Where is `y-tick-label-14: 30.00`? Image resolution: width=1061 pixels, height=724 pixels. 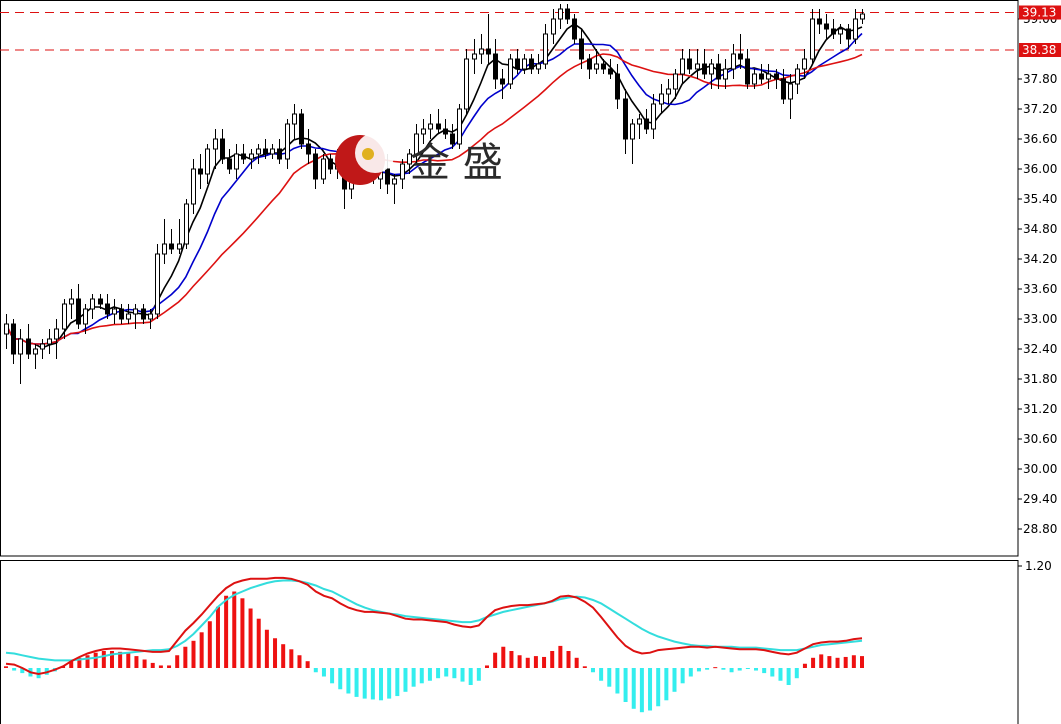 y-tick-label-14: 30.00 is located at coordinates (1040, 469).